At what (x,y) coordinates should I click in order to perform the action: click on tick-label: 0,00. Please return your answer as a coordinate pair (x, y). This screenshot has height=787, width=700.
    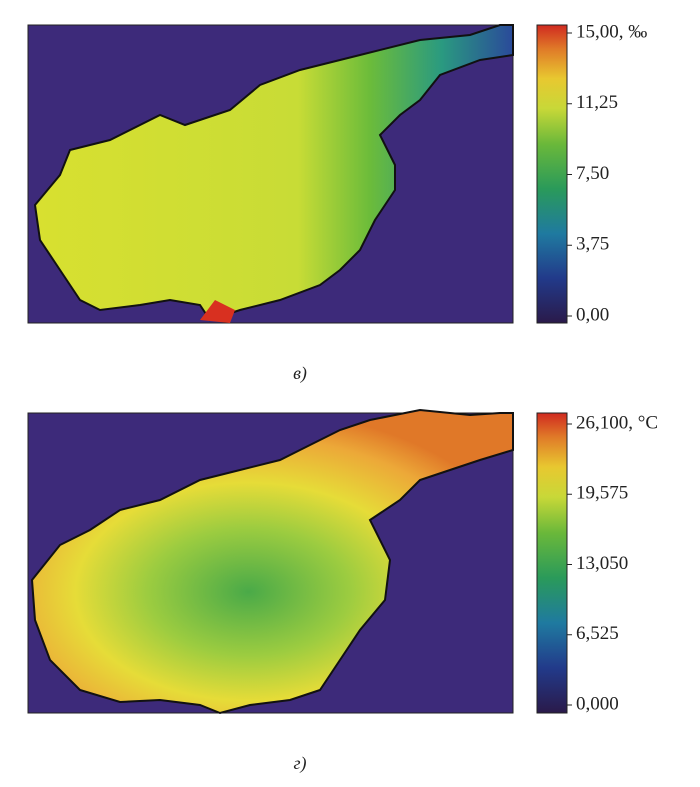
    Looking at the image, I should click on (592, 314).